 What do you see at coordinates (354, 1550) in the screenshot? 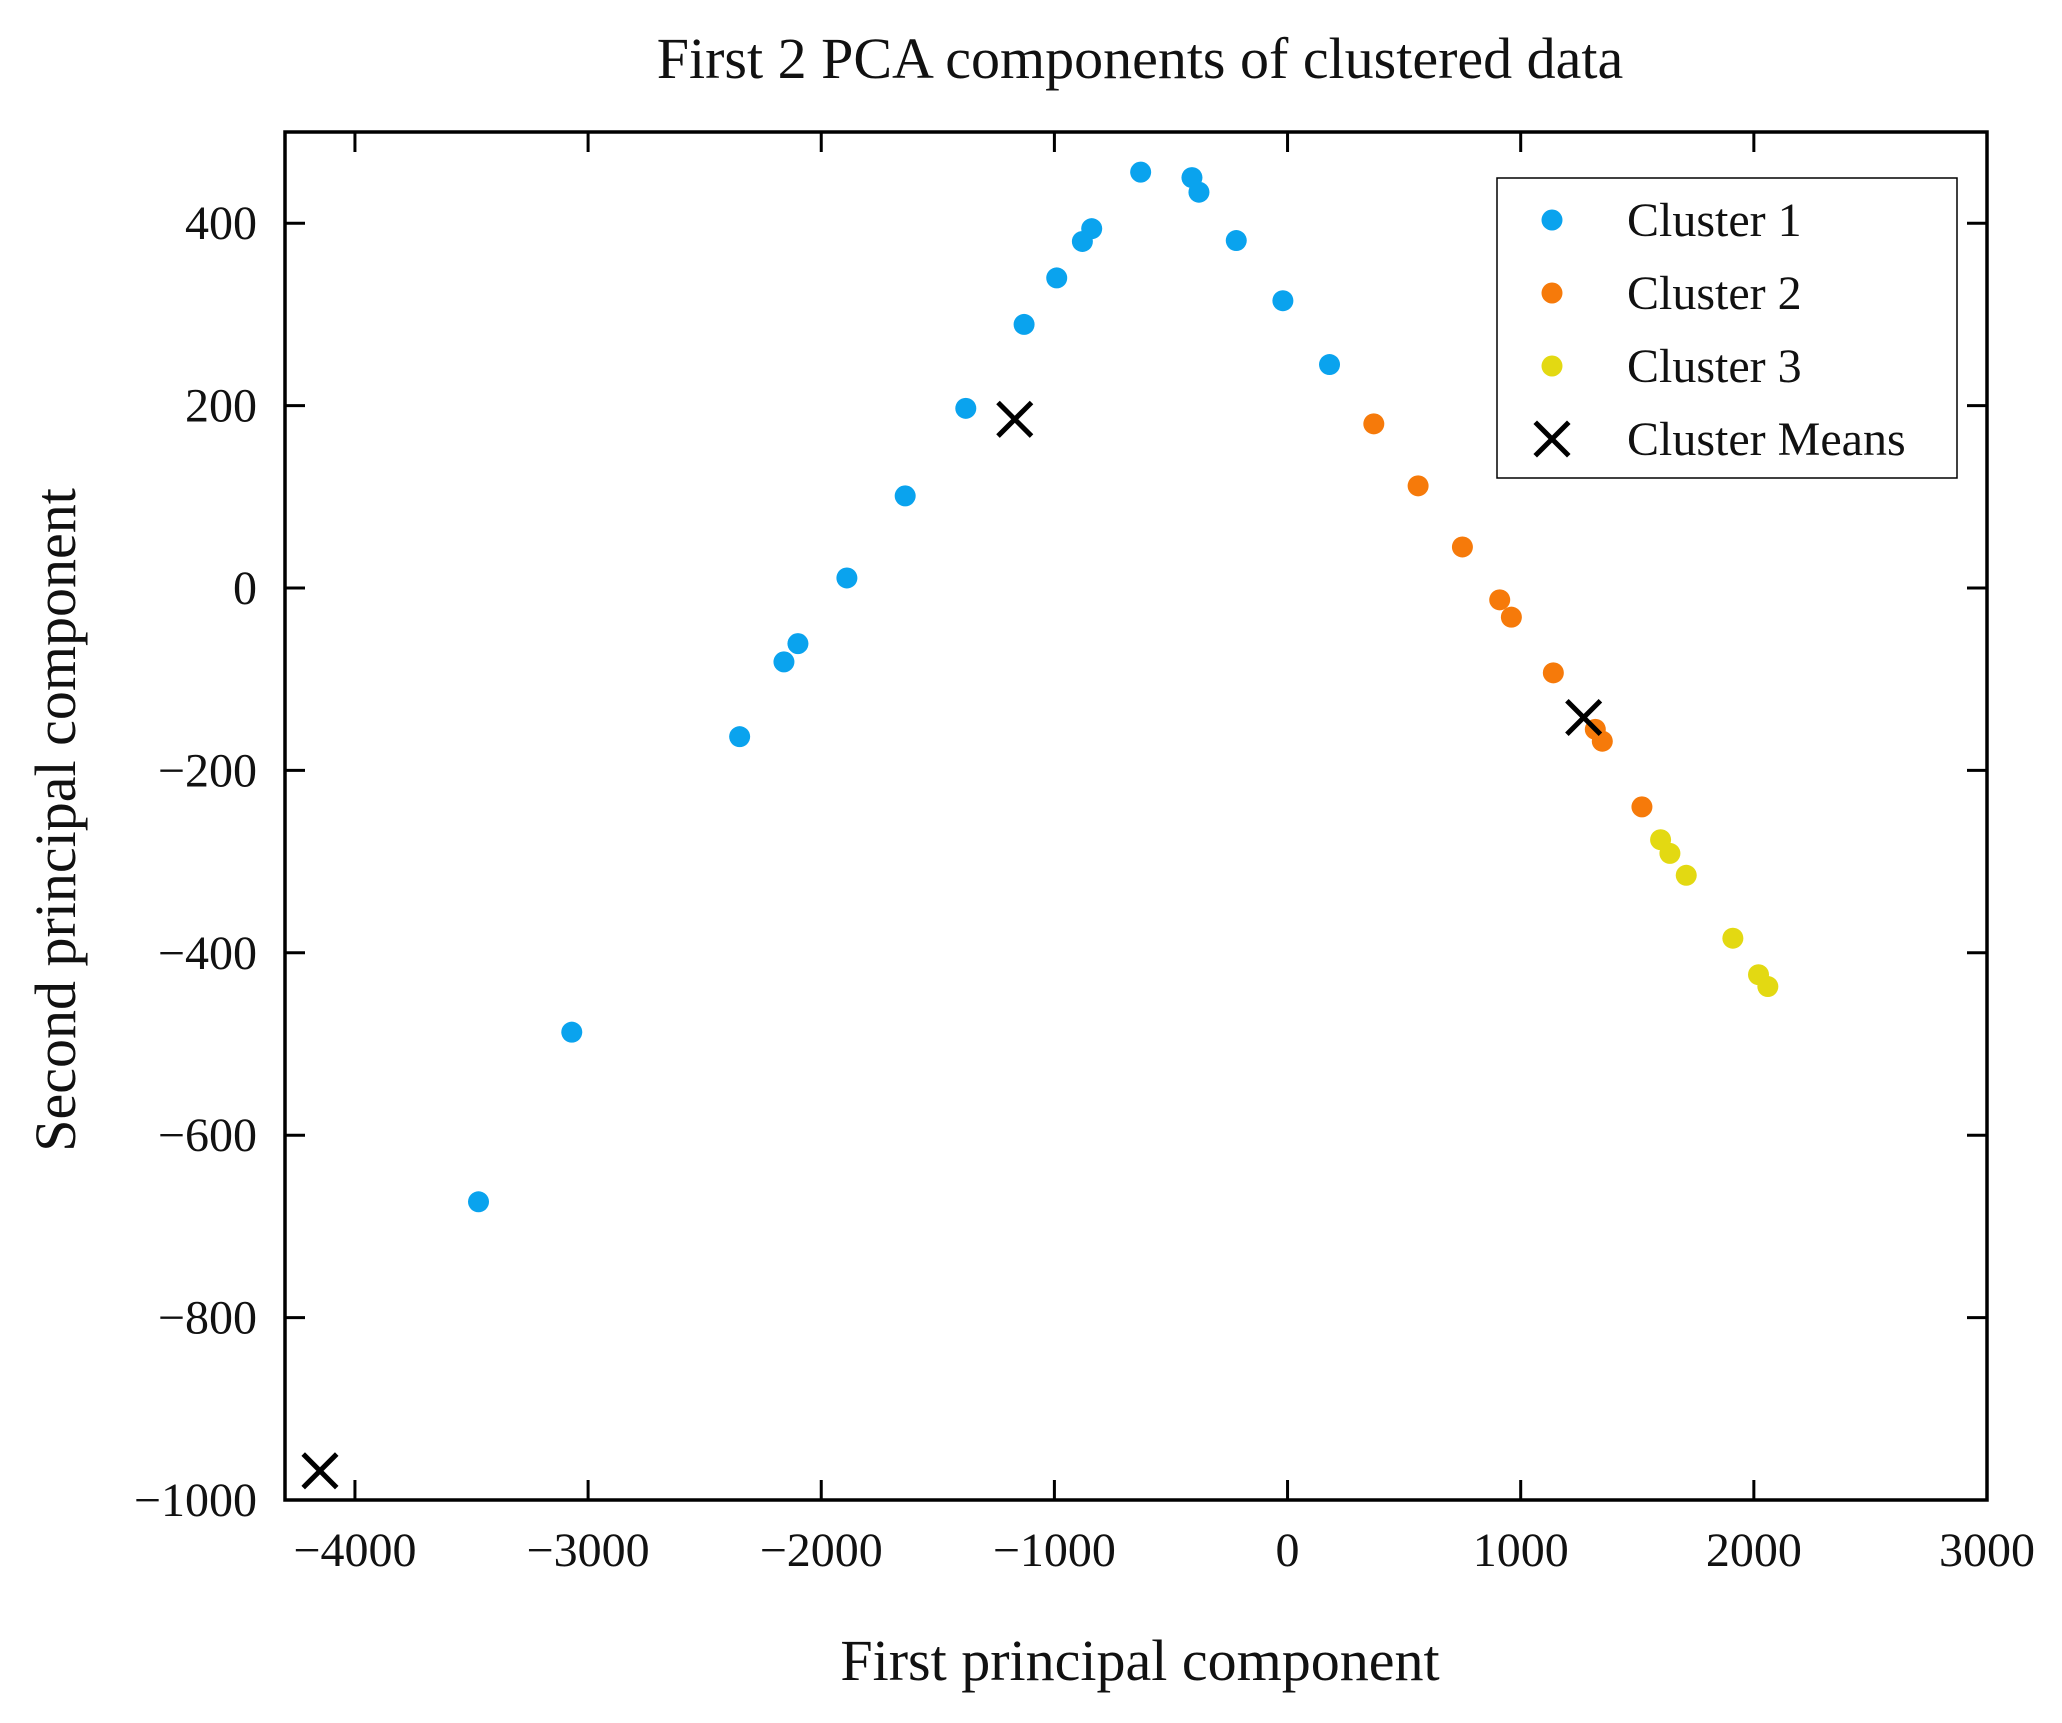
I see `x-tick-label: −4000` at bounding box center [354, 1550].